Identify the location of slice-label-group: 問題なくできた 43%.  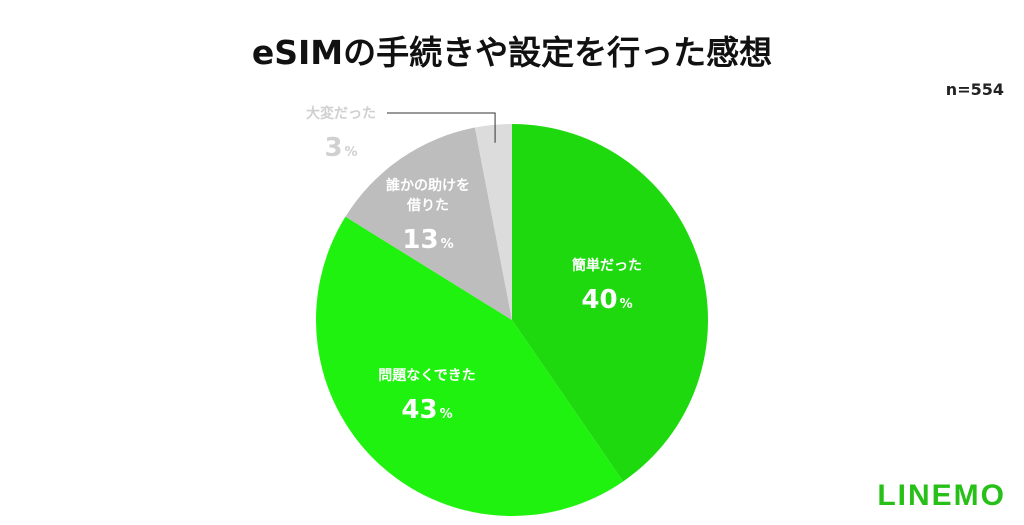
(427, 396).